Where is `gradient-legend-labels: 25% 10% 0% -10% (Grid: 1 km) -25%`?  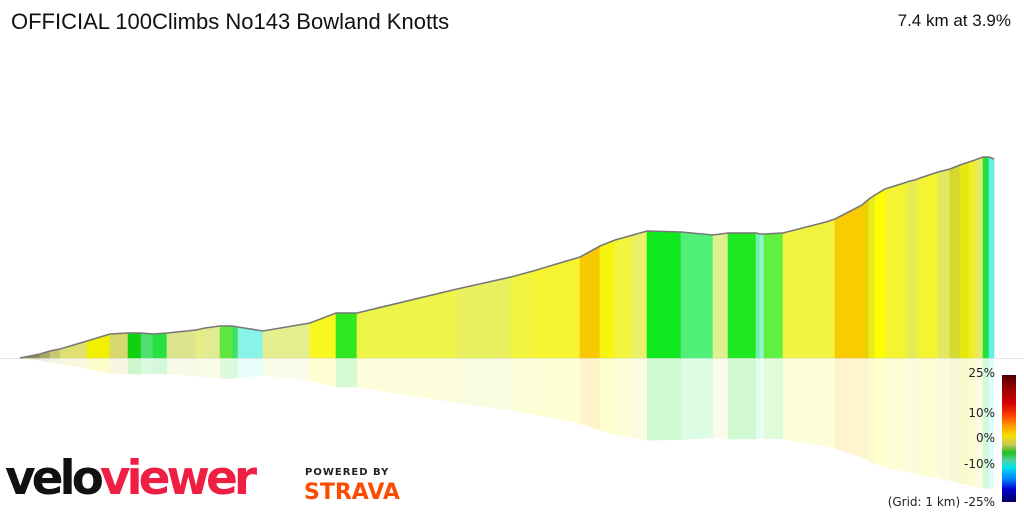 gradient-legend-labels: 25% 10% 0% -10% (Grid: 1 km) -25% is located at coordinates (915, 439).